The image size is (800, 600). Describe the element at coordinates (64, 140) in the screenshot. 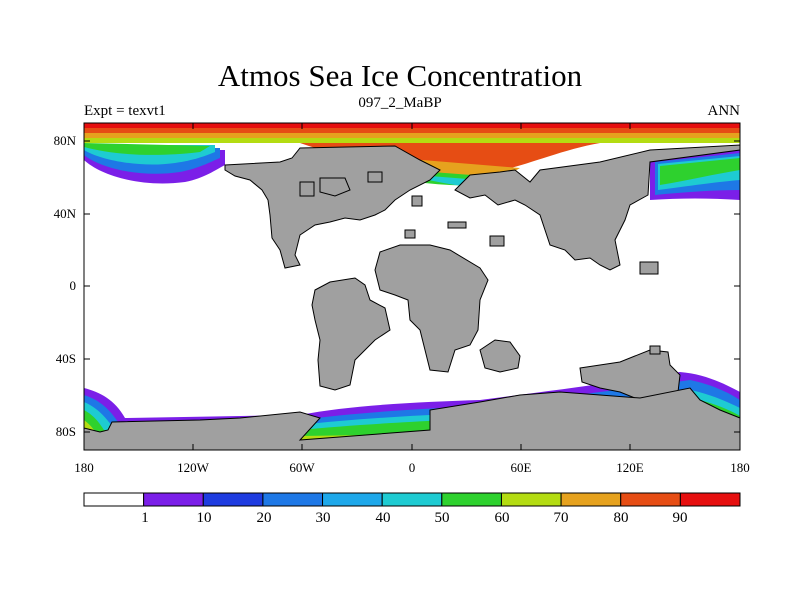

I see `lat-label-80n: 80N` at that location.